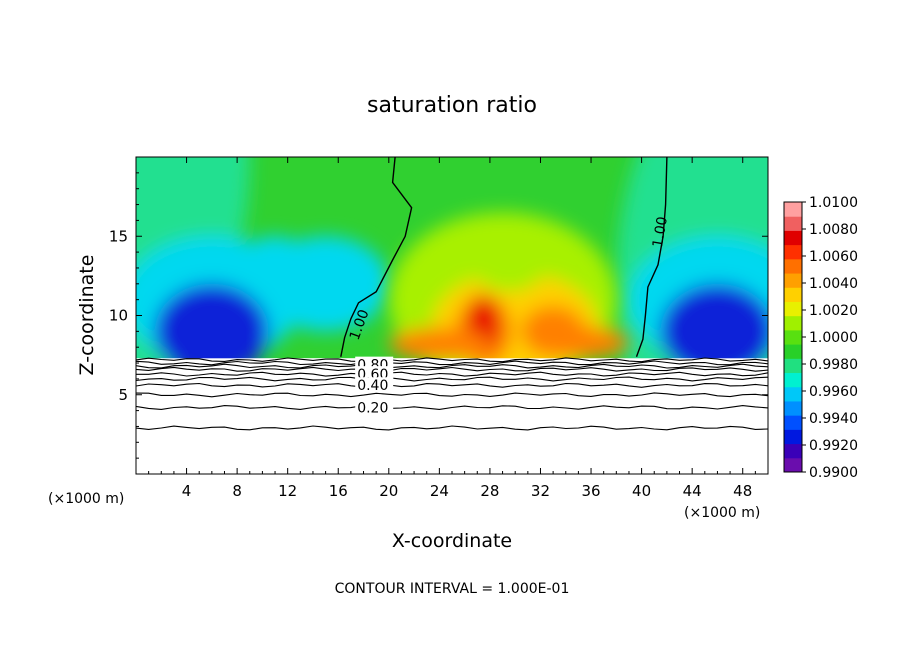  Describe the element at coordinates (86, 499) in the screenshot. I see `x-unit-left: (×1000 m)` at that location.